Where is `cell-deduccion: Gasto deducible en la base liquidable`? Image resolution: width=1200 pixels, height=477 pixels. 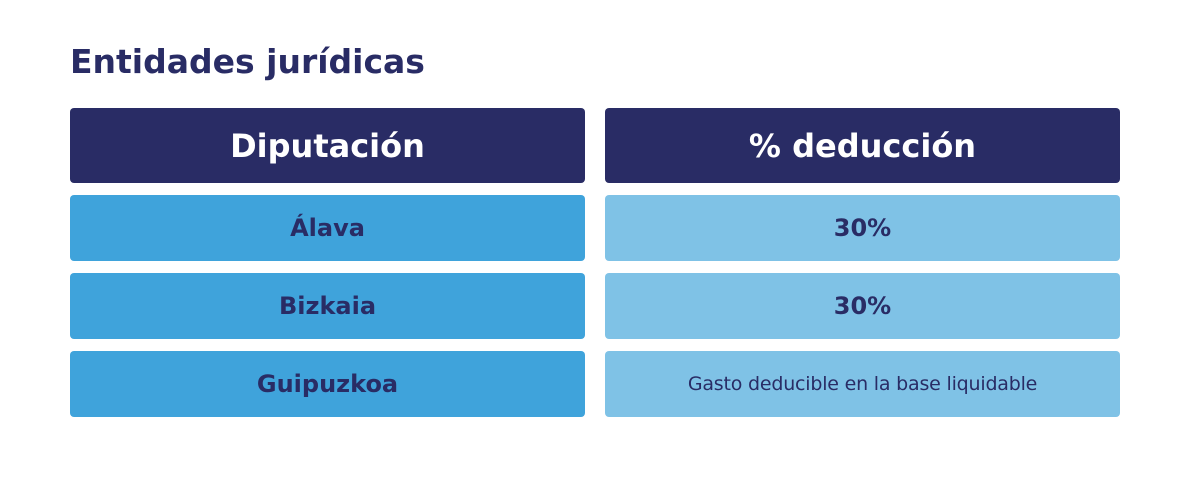 cell-deduccion: Gasto deducible en la base liquidable is located at coordinates (862, 384).